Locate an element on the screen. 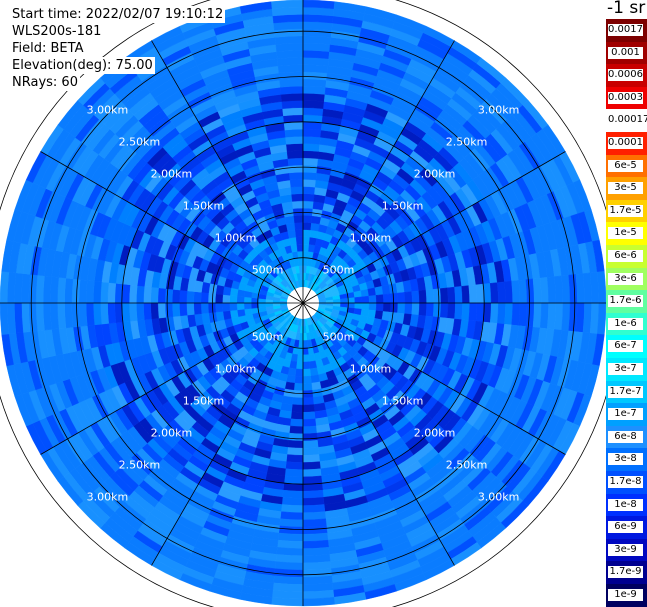 The image size is (647, 607). colorbar-tick-label: 3e-8 is located at coordinates (625, 459).